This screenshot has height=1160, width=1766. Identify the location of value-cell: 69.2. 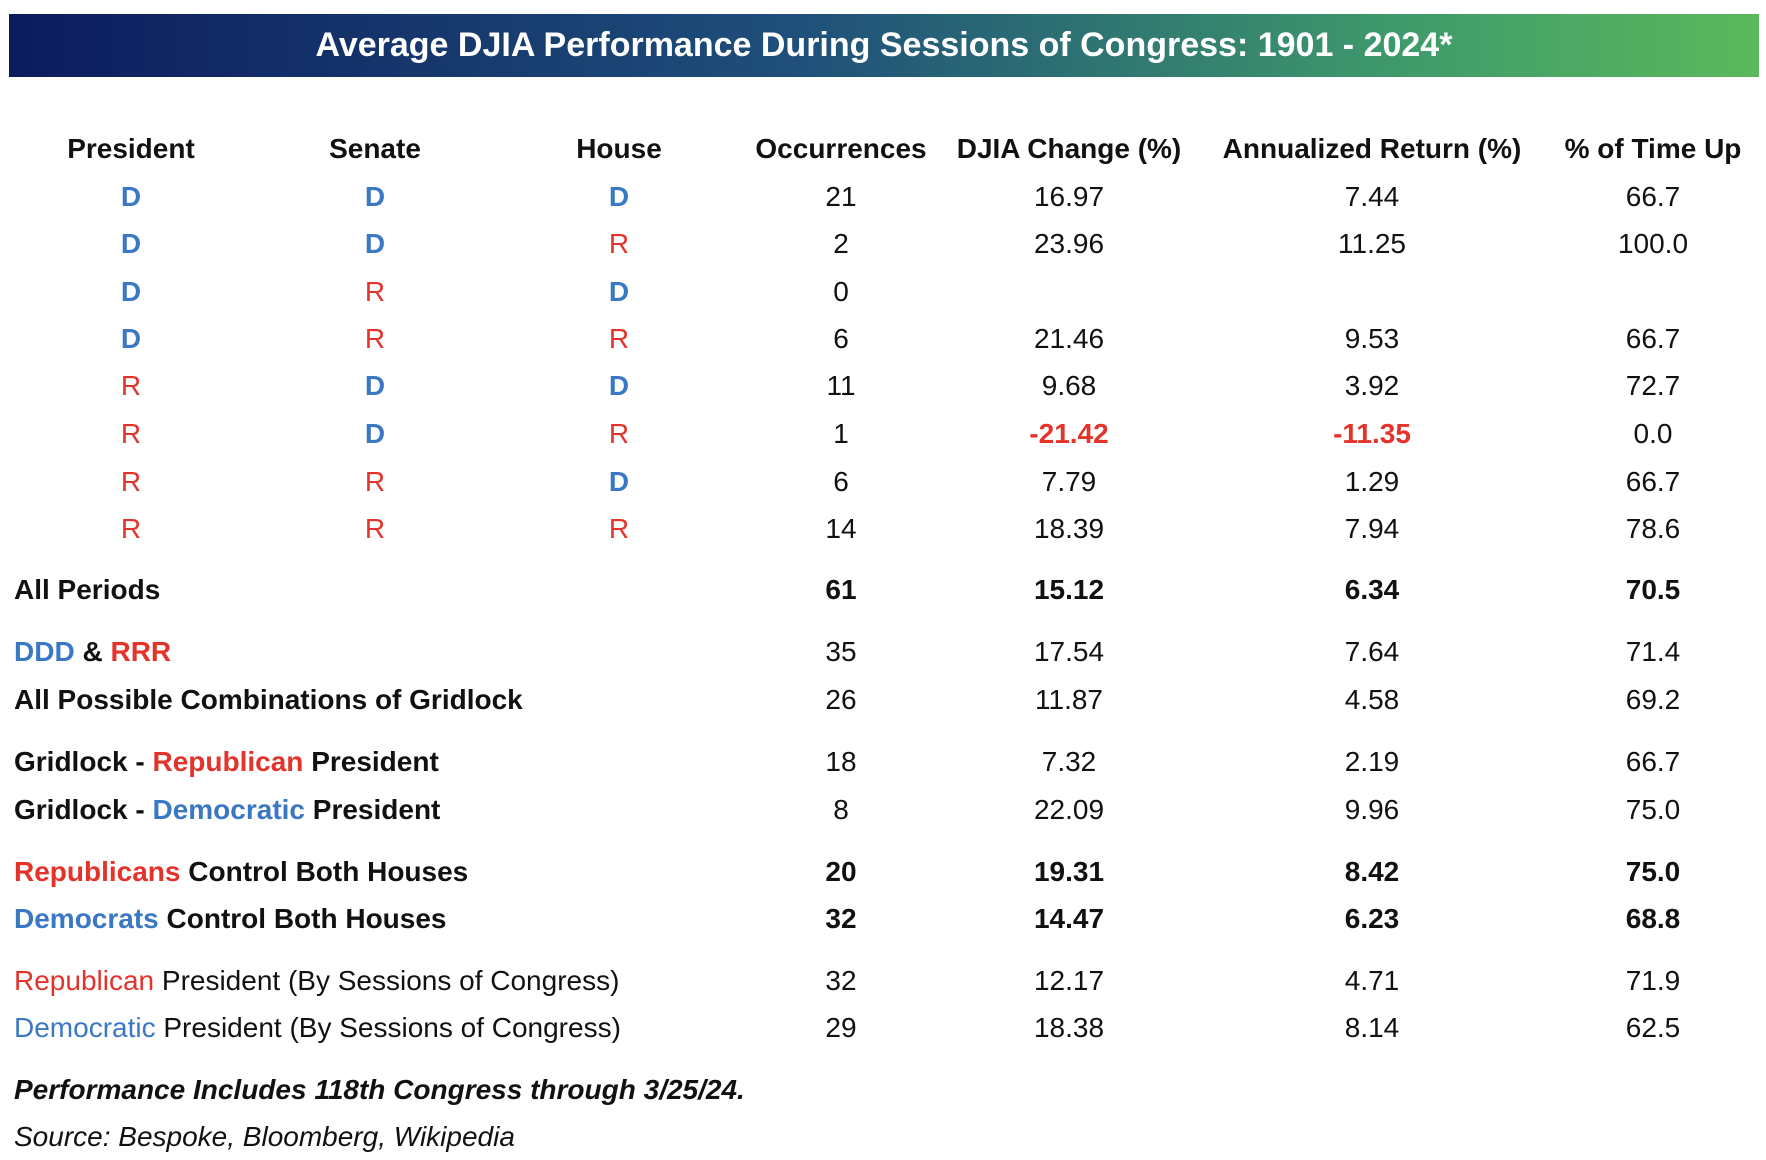
(1653, 699).